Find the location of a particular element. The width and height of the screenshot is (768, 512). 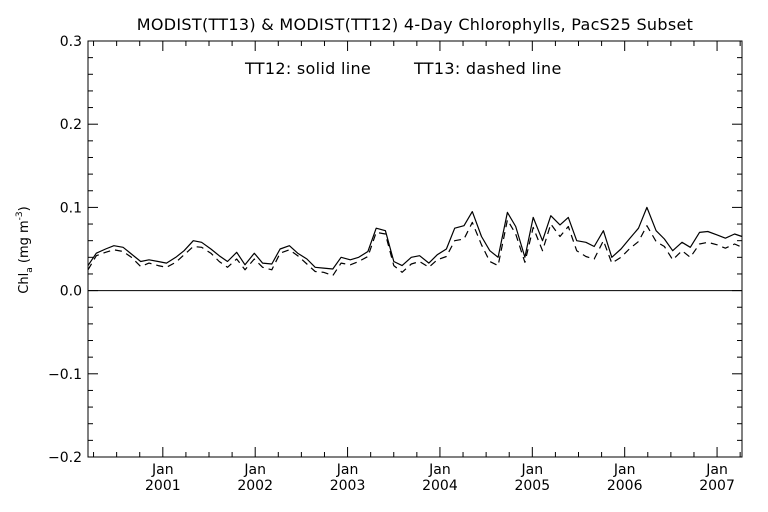

series-line-tt12 is located at coordinates (415, 238).